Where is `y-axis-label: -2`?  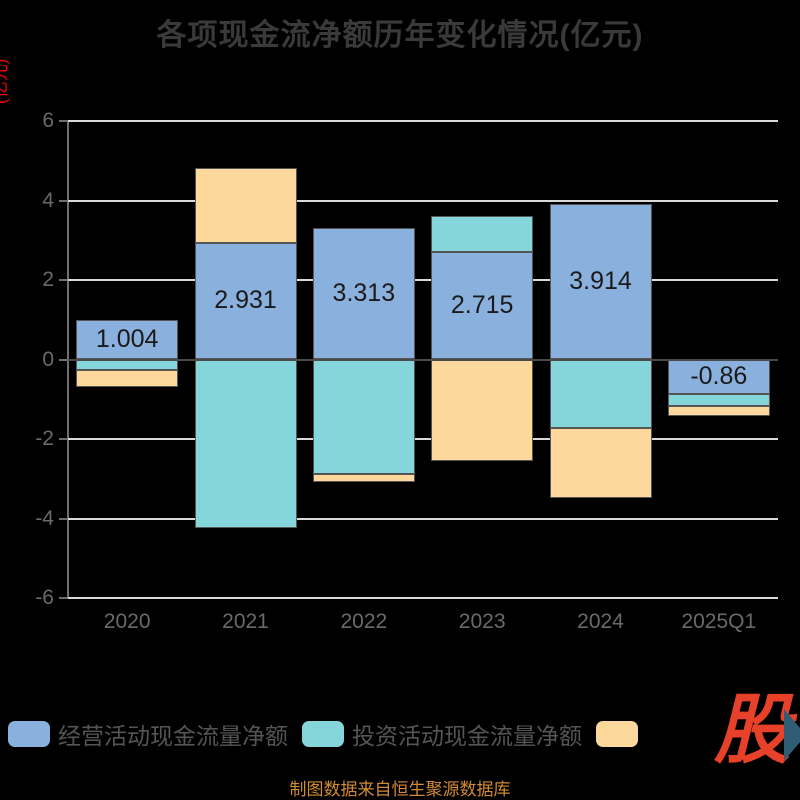 y-axis-label: -2 is located at coordinates (44, 438).